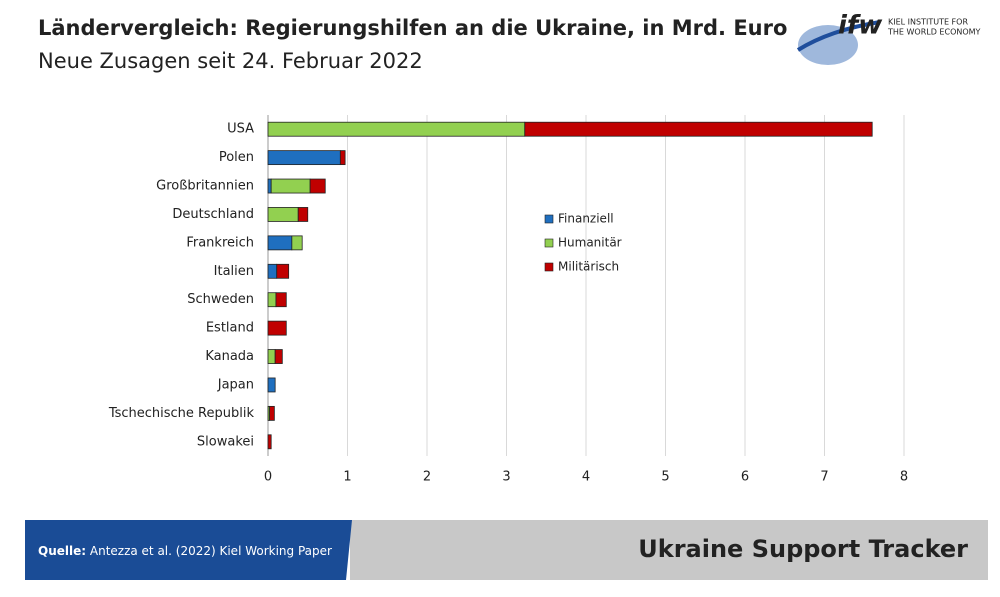 This screenshot has width=1000, height=597. What do you see at coordinates (828, 45) in the screenshot?
I see `logo-globe` at bounding box center [828, 45].